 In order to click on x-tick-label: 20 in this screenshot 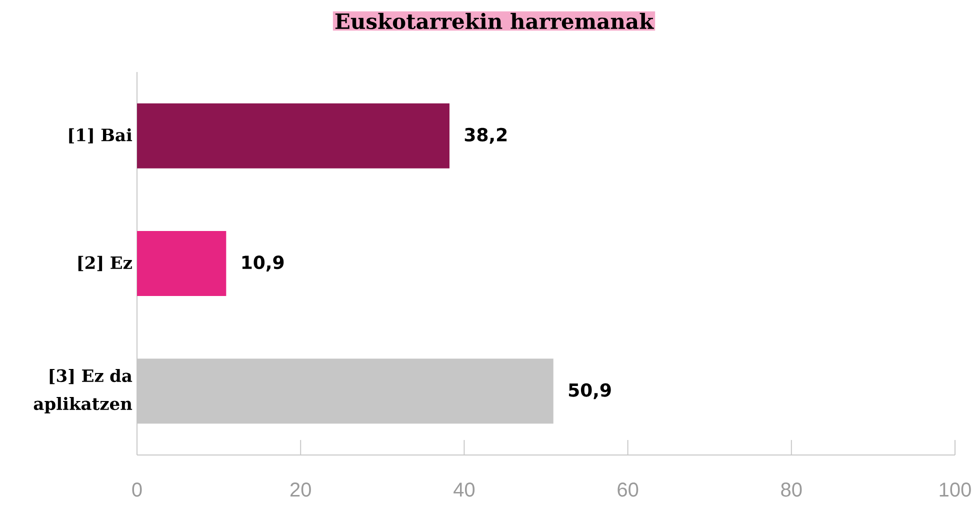, I will do `click(300, 489)`.